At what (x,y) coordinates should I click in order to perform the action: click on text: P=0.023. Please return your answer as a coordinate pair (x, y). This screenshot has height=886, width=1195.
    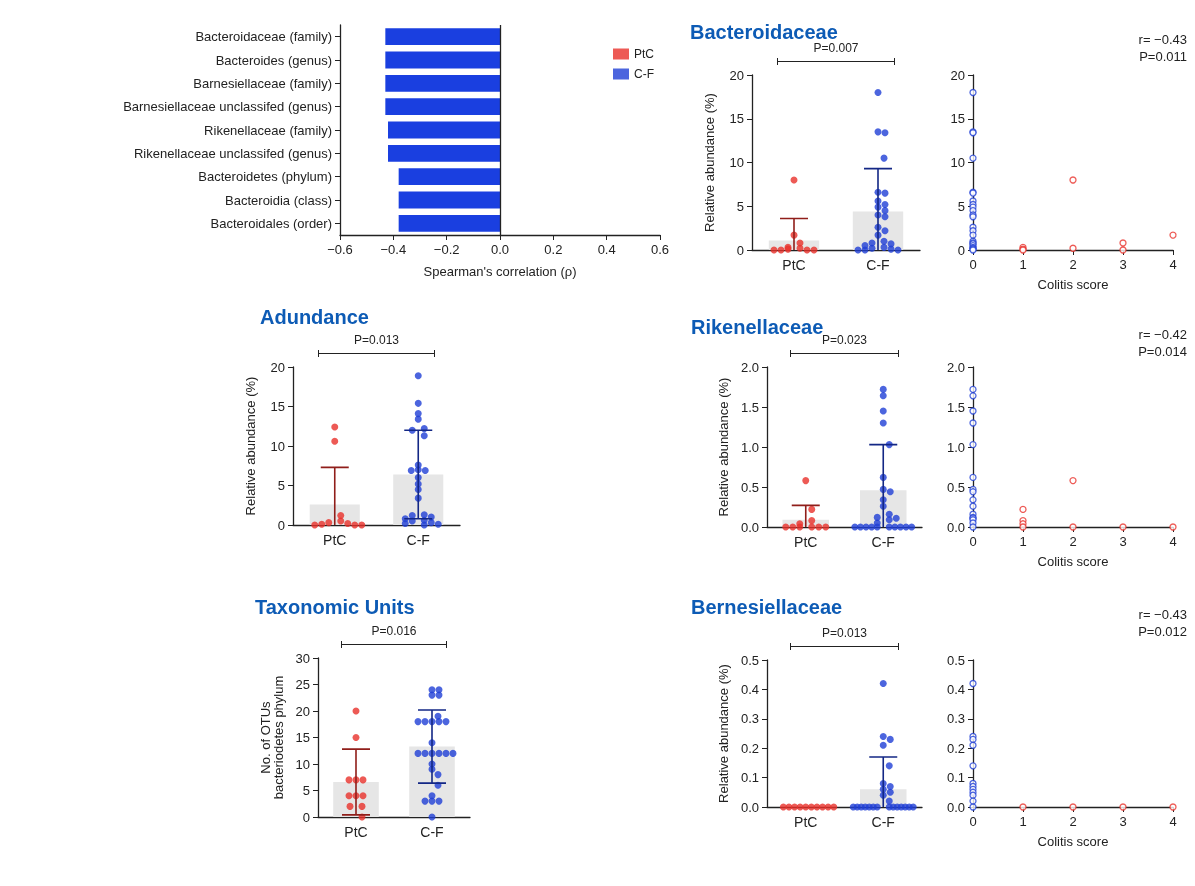
    Looking at the image, I should click on (844, 340).